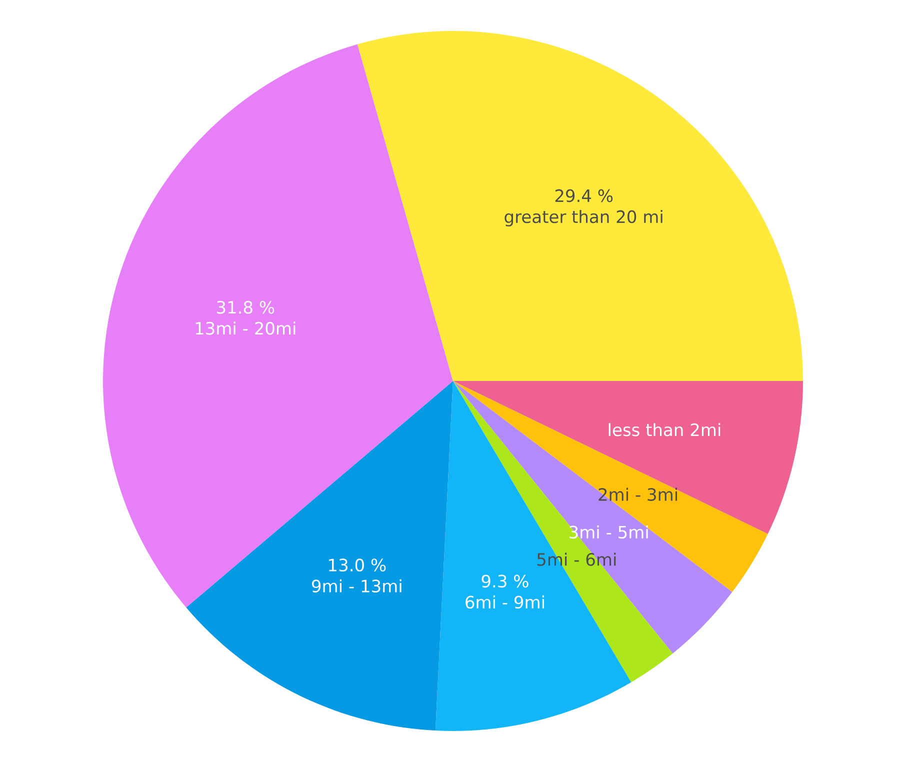 The width and height of the screenshot is (900, 767). I want to click on slice-label: 6mi - 9mi, so click(505, 602).